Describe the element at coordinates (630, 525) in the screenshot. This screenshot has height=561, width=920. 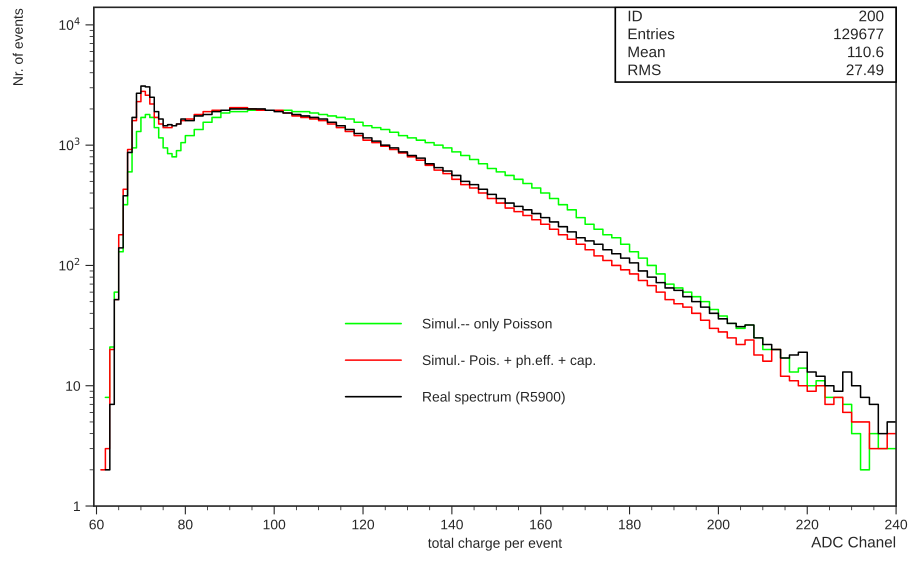
I see `x-tick-label: 180` at that location.